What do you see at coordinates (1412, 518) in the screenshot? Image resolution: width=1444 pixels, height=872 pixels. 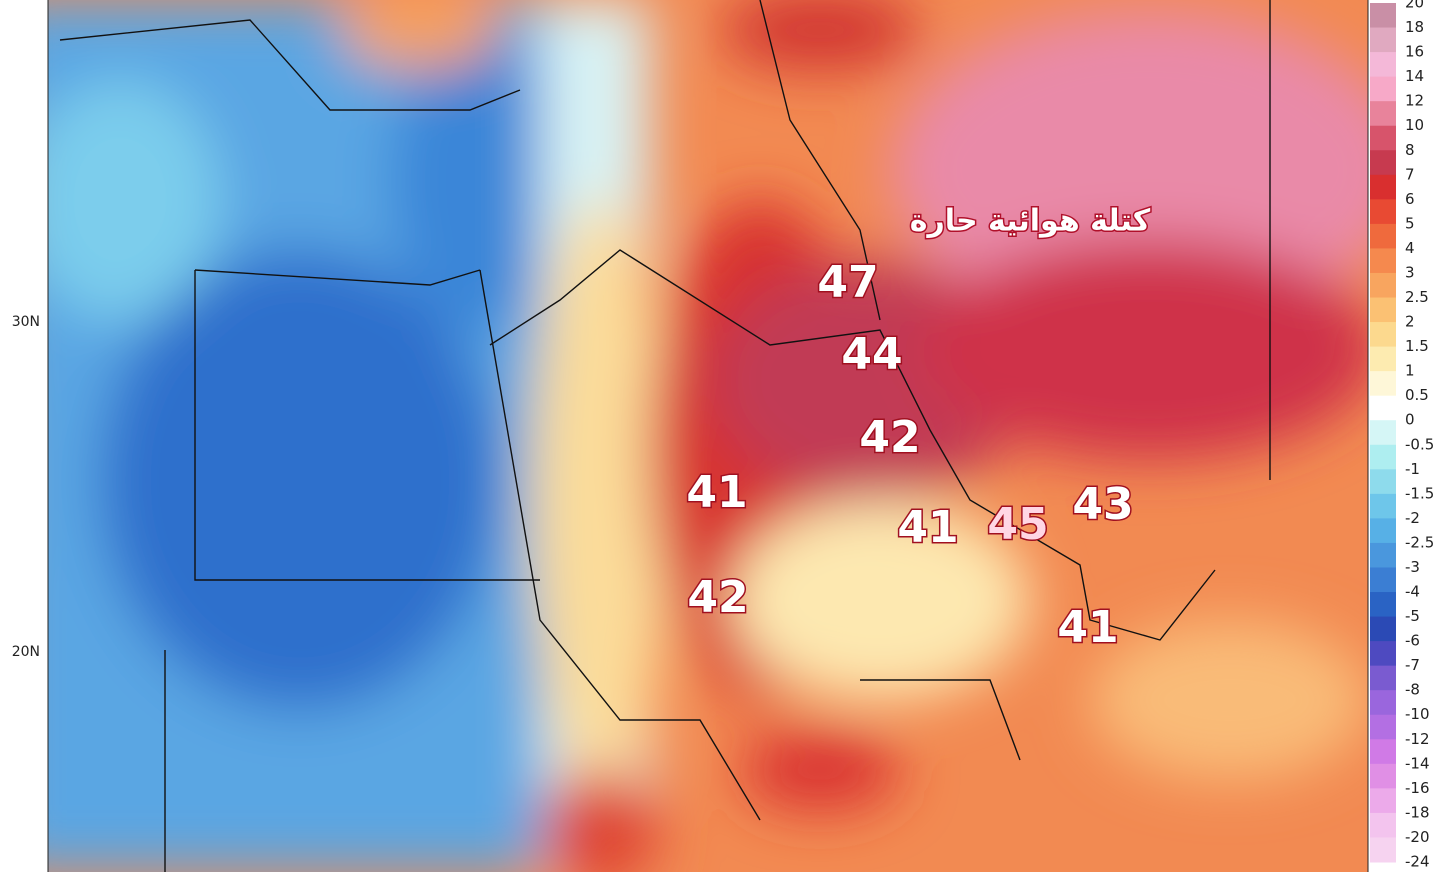 I see `colorbar-label: -2` at bounding box center [1412, 518].